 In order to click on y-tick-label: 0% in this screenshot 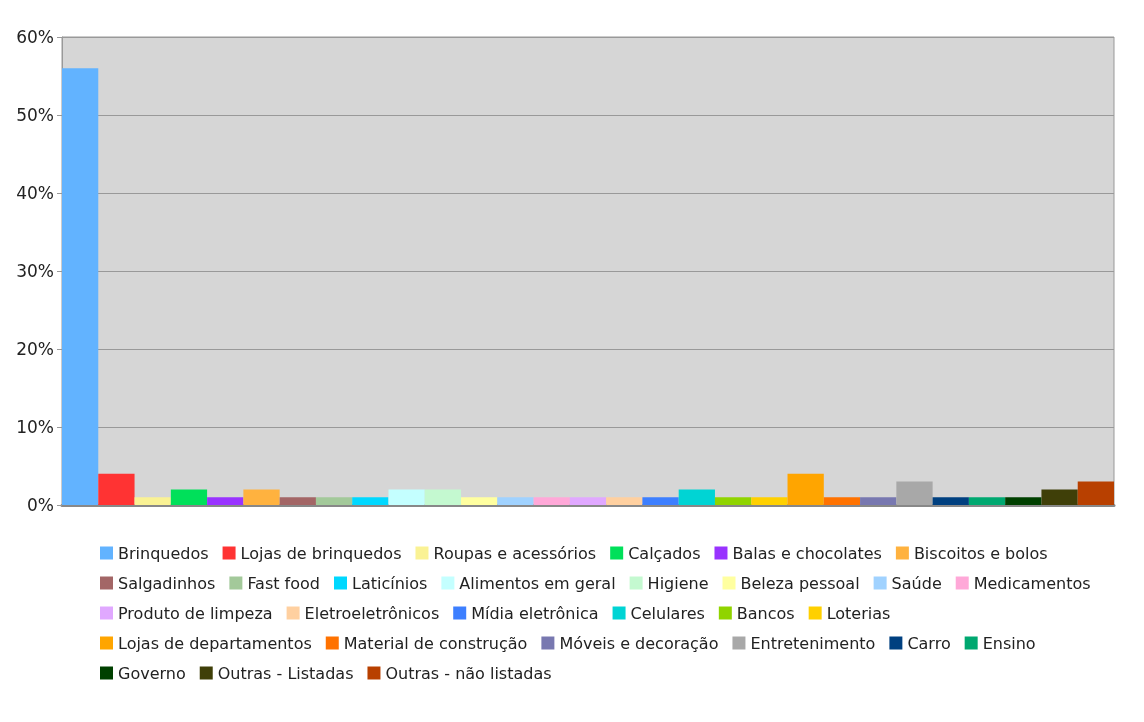, I will do `click(40, 505)`.